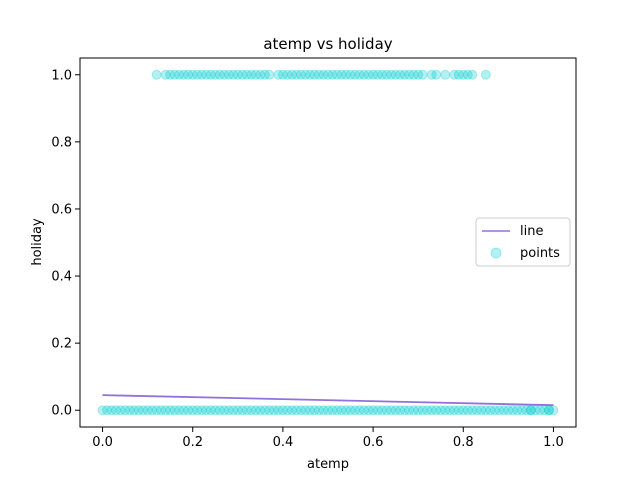 The width and height of the screenshot is (640, 480). Describe the element at coordinates (328, 400) in the screenshot. I see `trend-line` at that location.